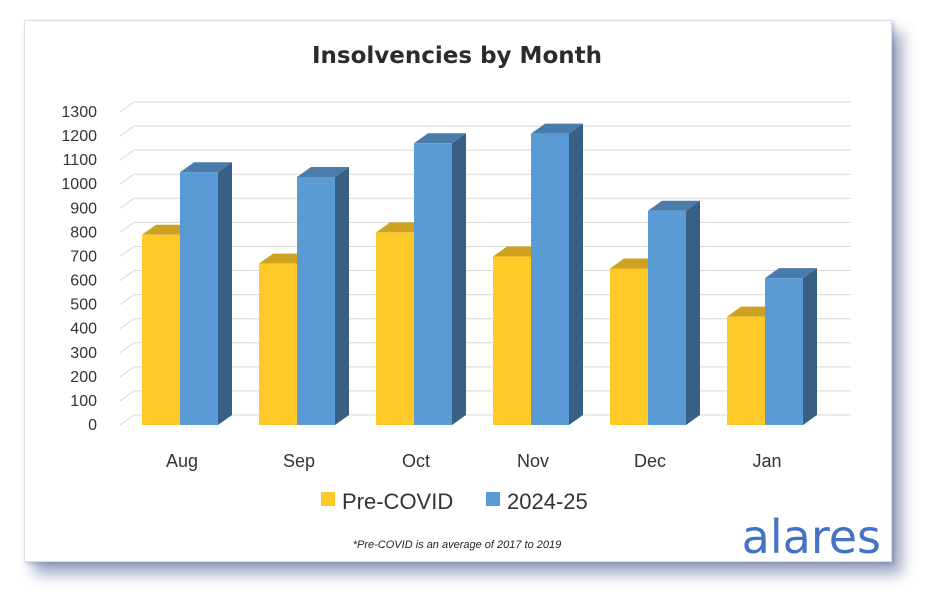  Describe the element at coordinates (83, 377) in the screenshot. I see `y-tick-label: 200` at that location.